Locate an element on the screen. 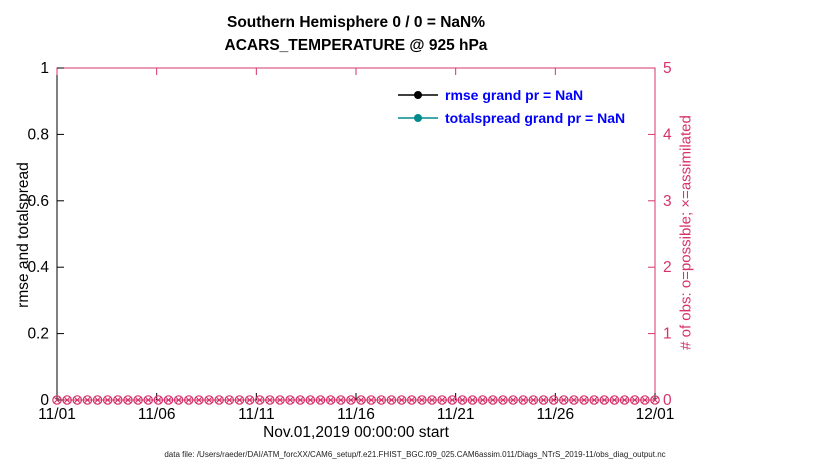  y-right-tick-label: 2 is located at coordinates (667, 267).